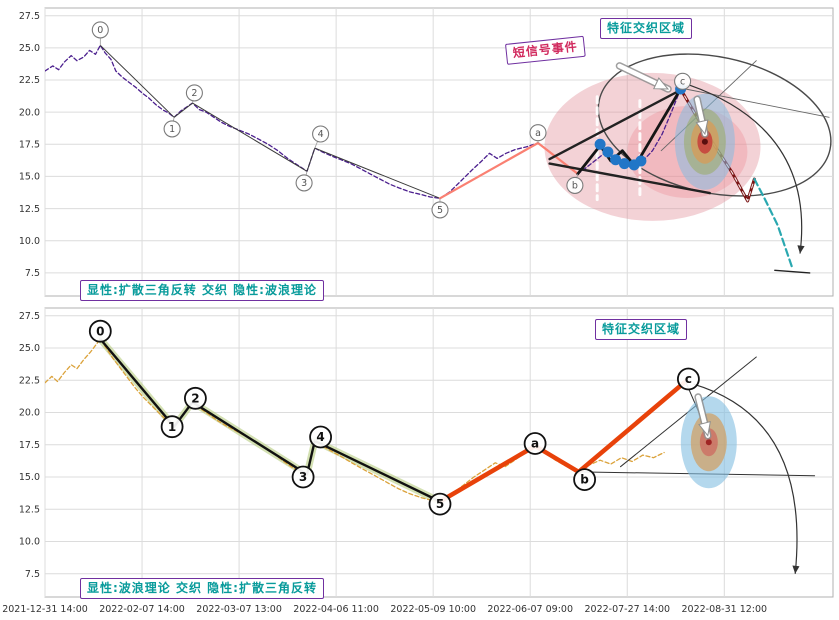 This screenshot has width=839, height=620. I want to click on top-region-label: 特征交织区域, so click(646, 28).